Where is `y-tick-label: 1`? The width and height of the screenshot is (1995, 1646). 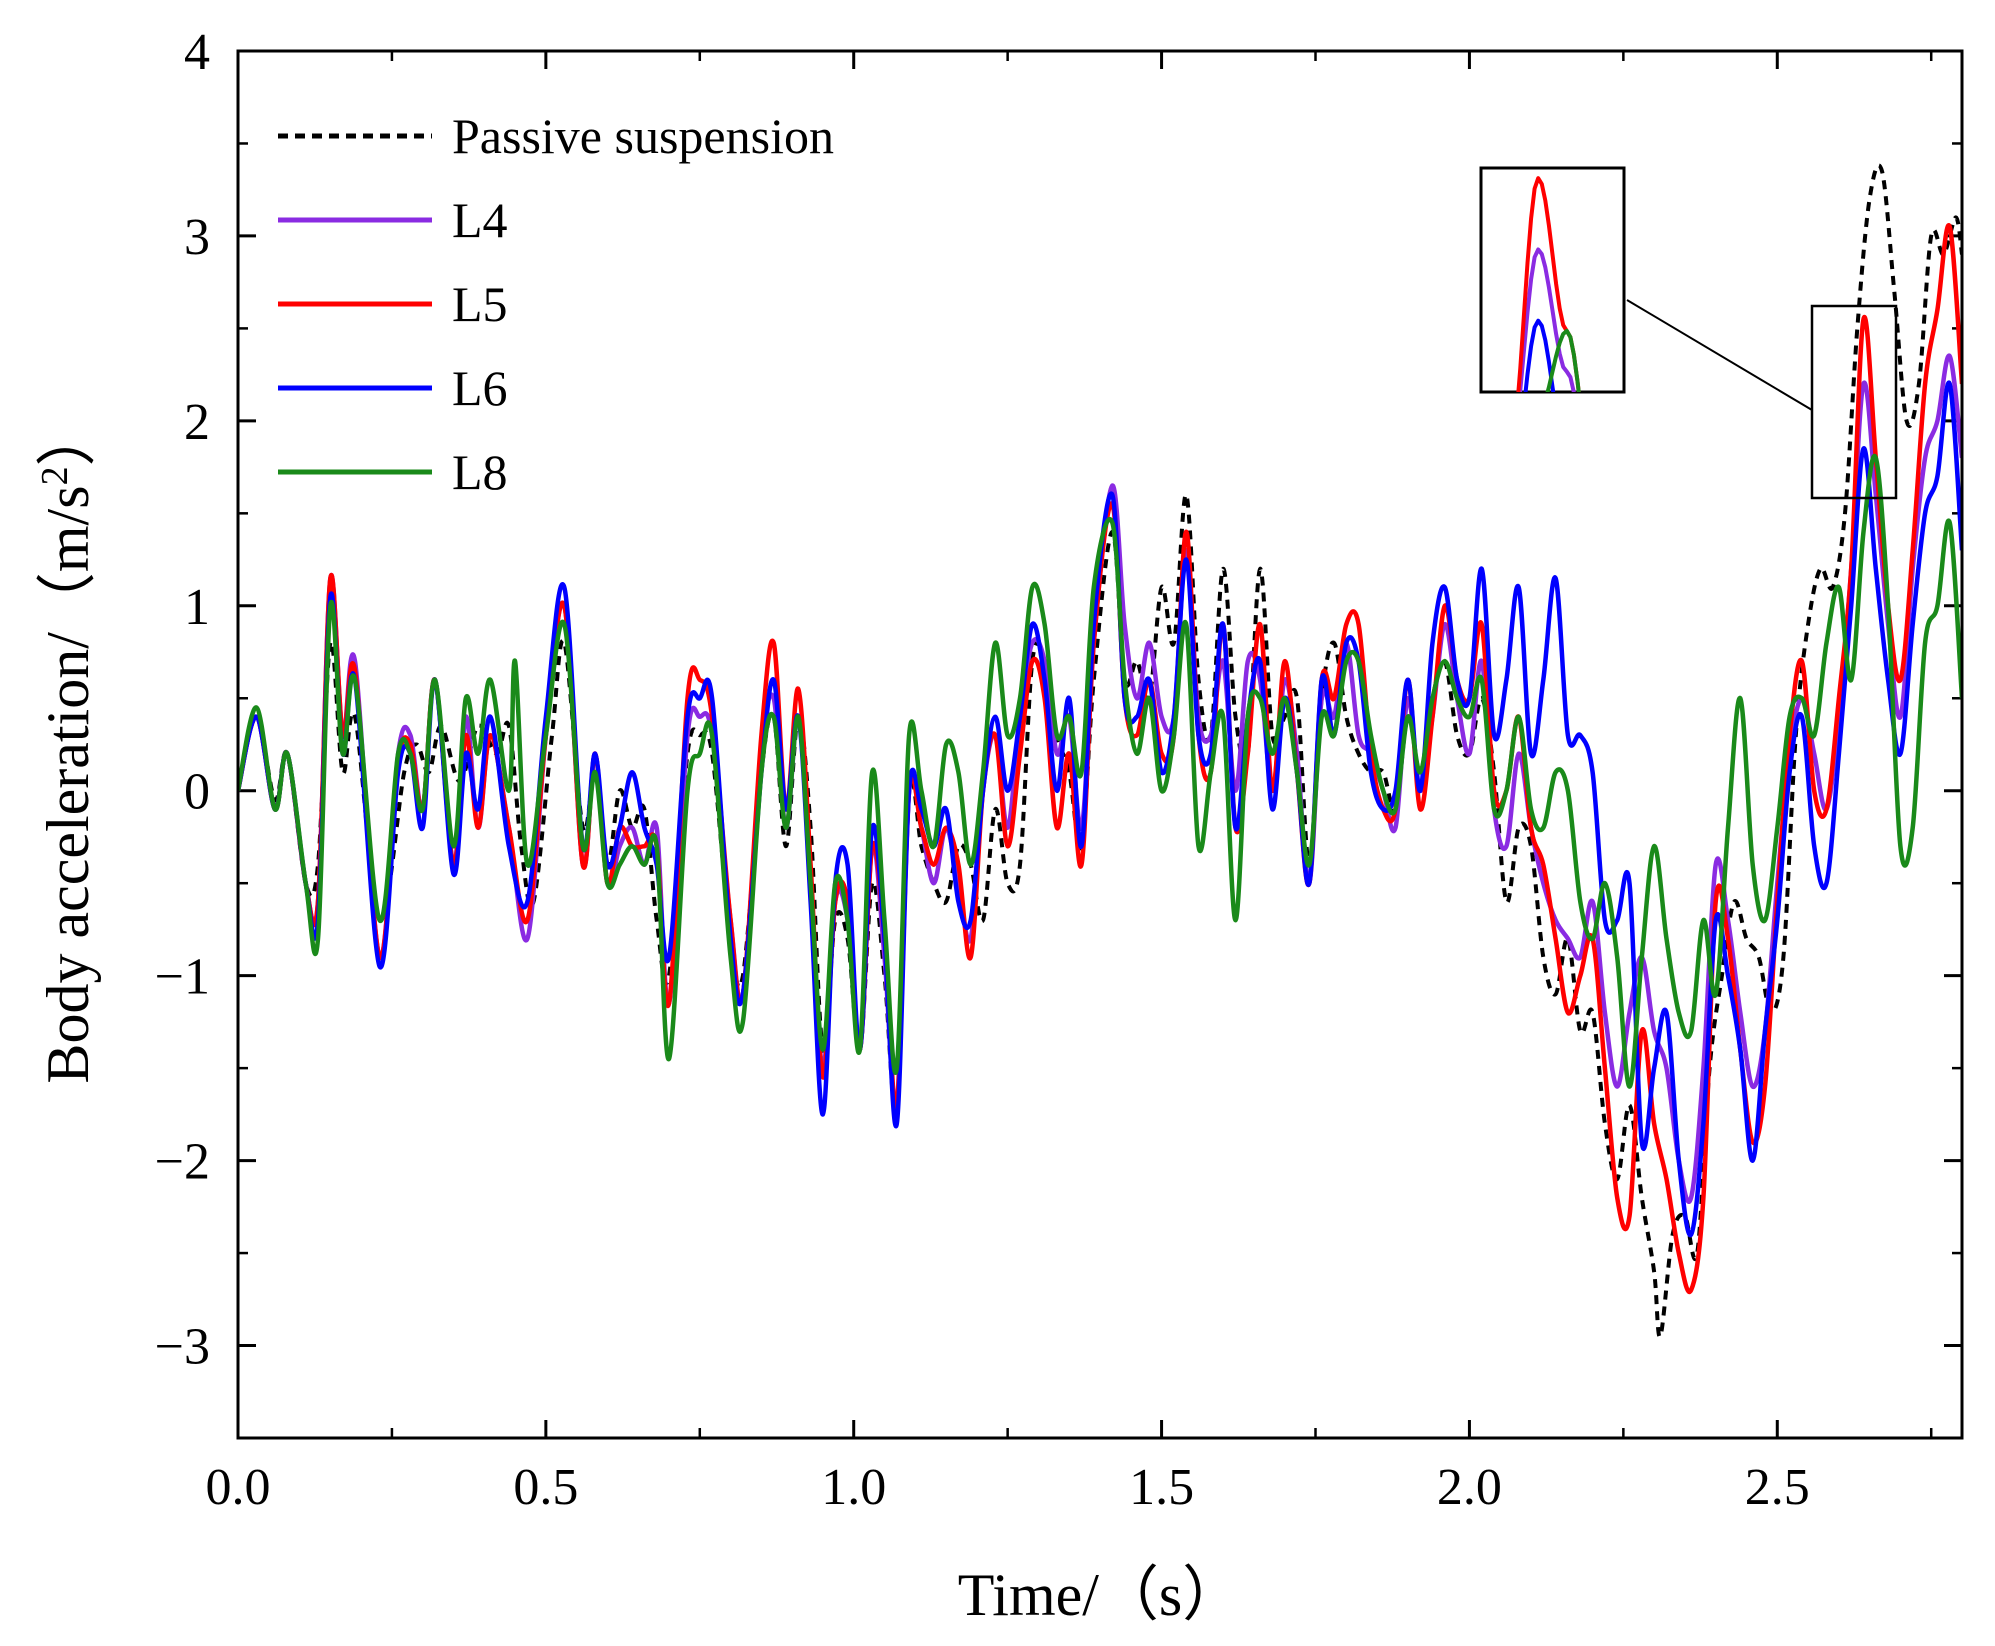
y-tick-label: 1 is located at coordinates (197, 607).